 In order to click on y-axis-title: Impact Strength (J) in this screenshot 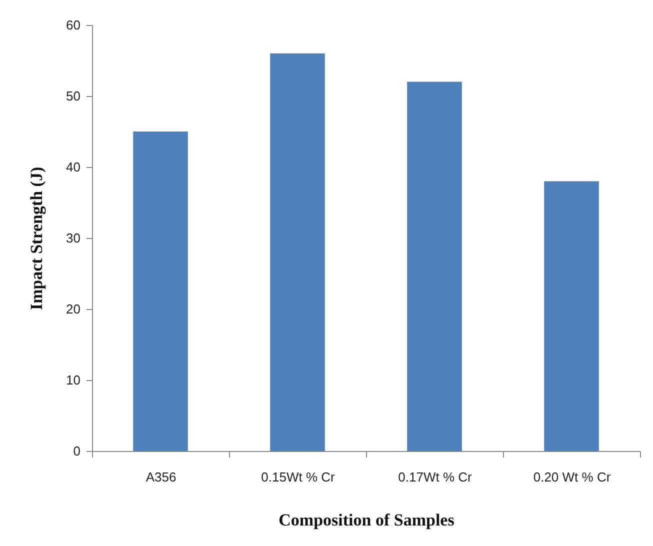, I will do `click(36, 238)`.